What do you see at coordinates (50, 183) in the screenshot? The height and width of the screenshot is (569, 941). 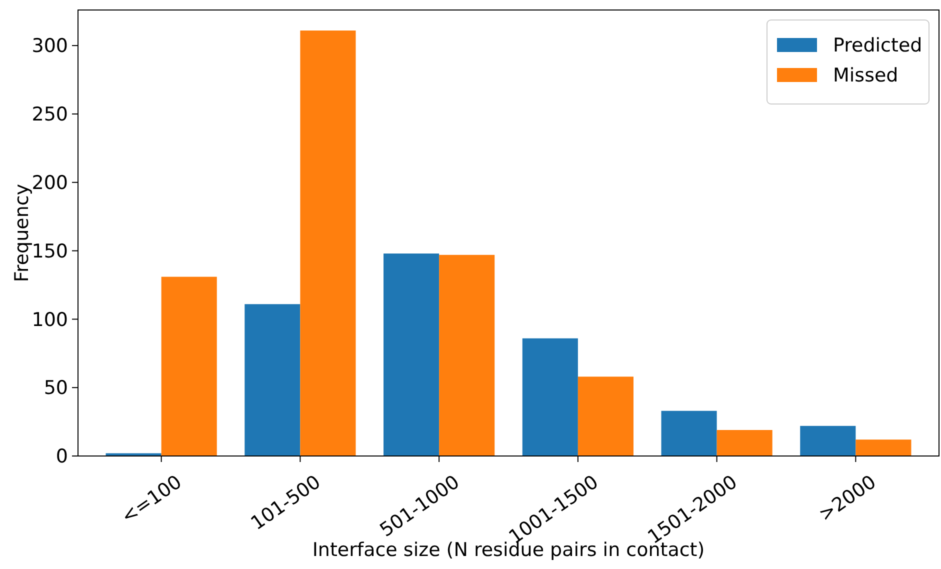 I see `y-tick-label: 200` at bounding box center [50, 183].